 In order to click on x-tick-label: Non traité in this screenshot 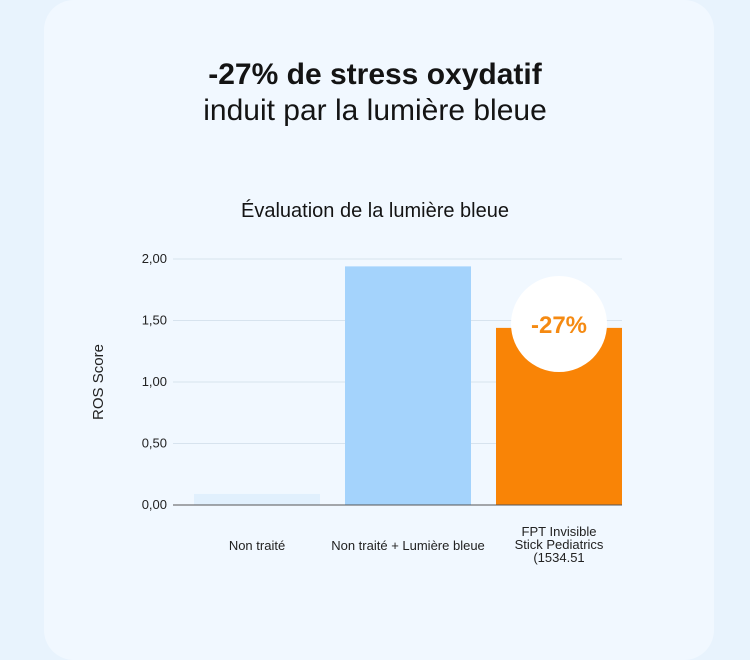, I will do `click(257, 545)`.